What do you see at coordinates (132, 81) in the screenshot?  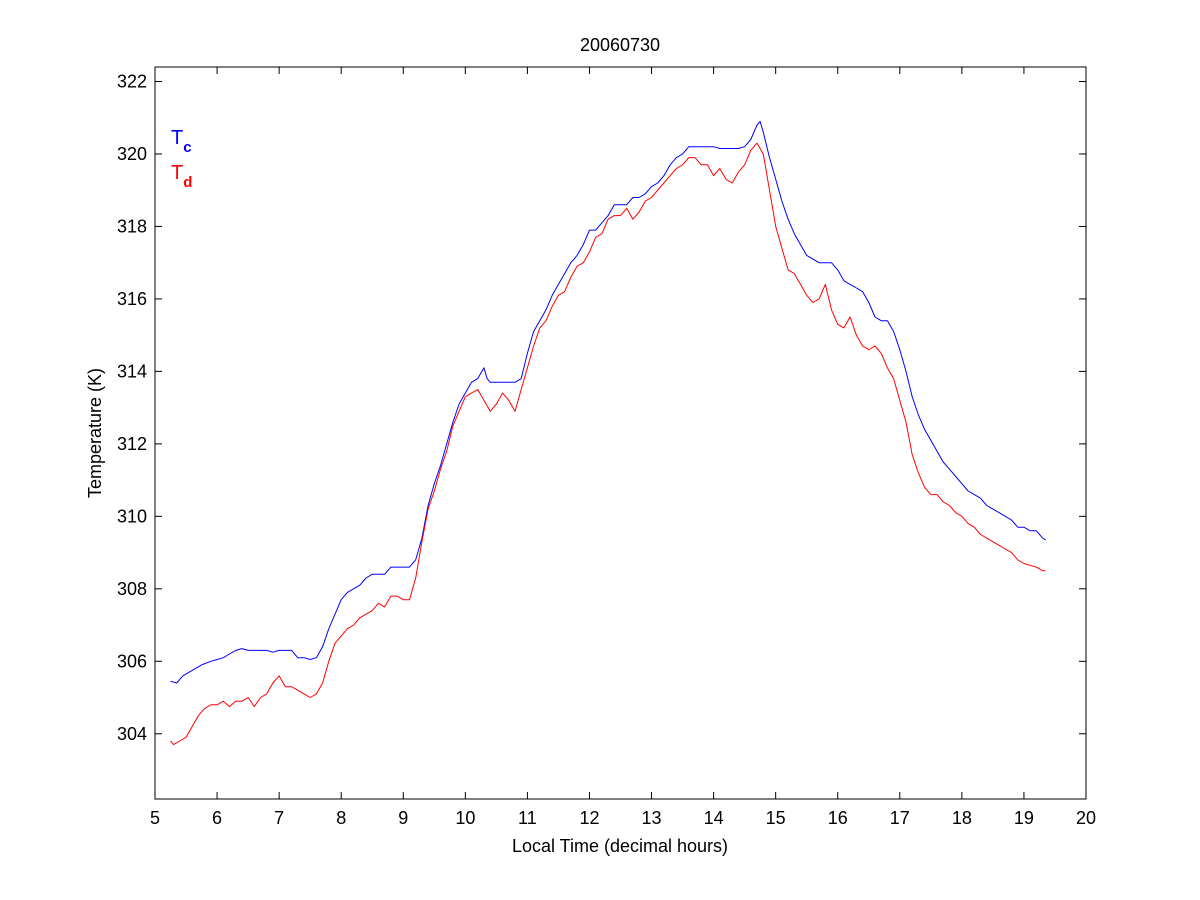 I see `y-tick-label: 322` at bounding box center [132, 81].